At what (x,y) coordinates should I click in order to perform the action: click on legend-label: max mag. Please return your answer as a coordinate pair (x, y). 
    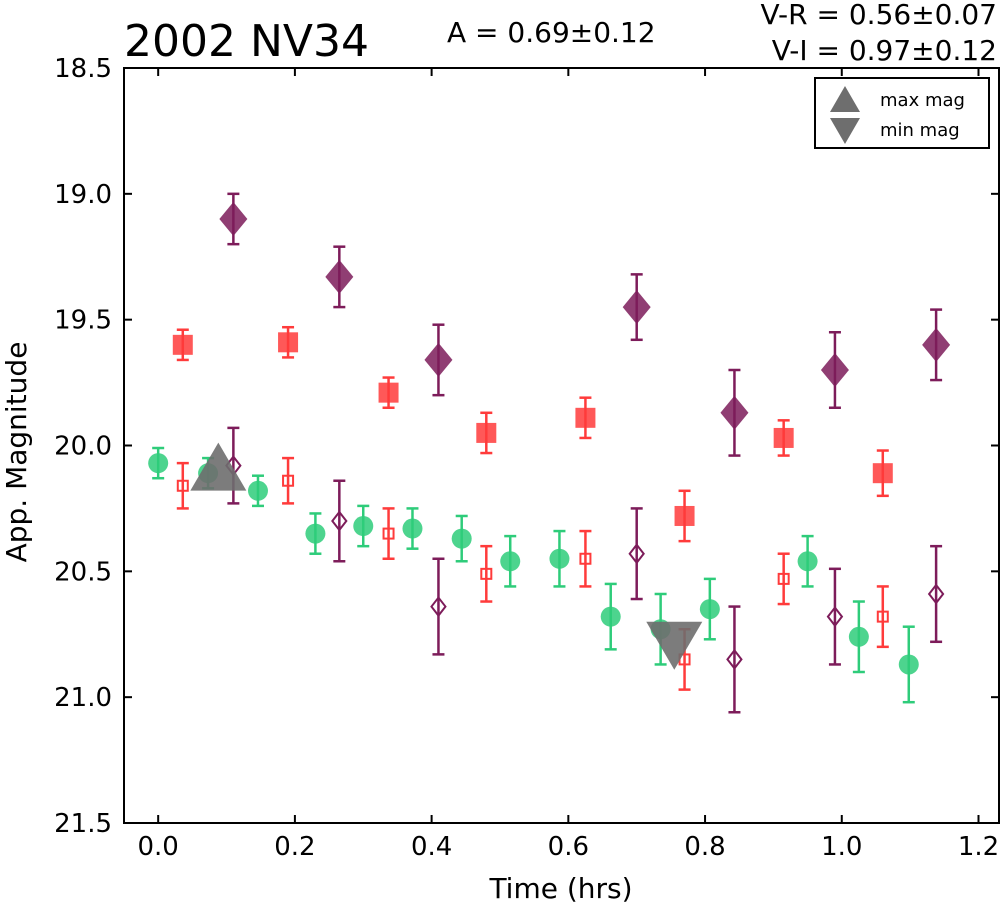
    Looking at the image, I should click on (922, 100).